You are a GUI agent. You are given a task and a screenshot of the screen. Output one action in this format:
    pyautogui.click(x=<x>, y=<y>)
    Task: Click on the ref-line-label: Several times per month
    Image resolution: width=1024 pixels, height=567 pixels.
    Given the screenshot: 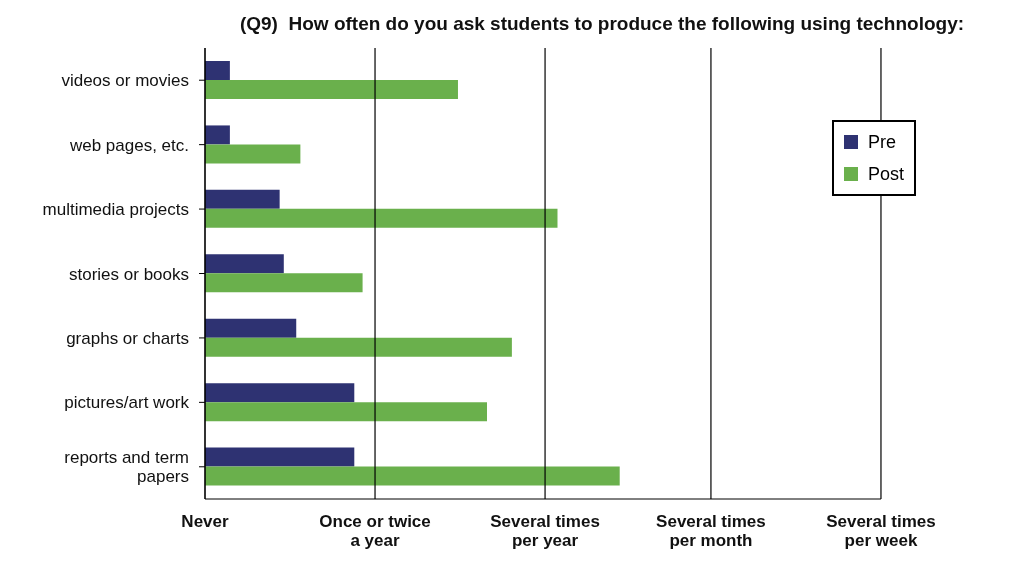 What is the action you would take?
    pyautogui.click(x=711, y=531)
    